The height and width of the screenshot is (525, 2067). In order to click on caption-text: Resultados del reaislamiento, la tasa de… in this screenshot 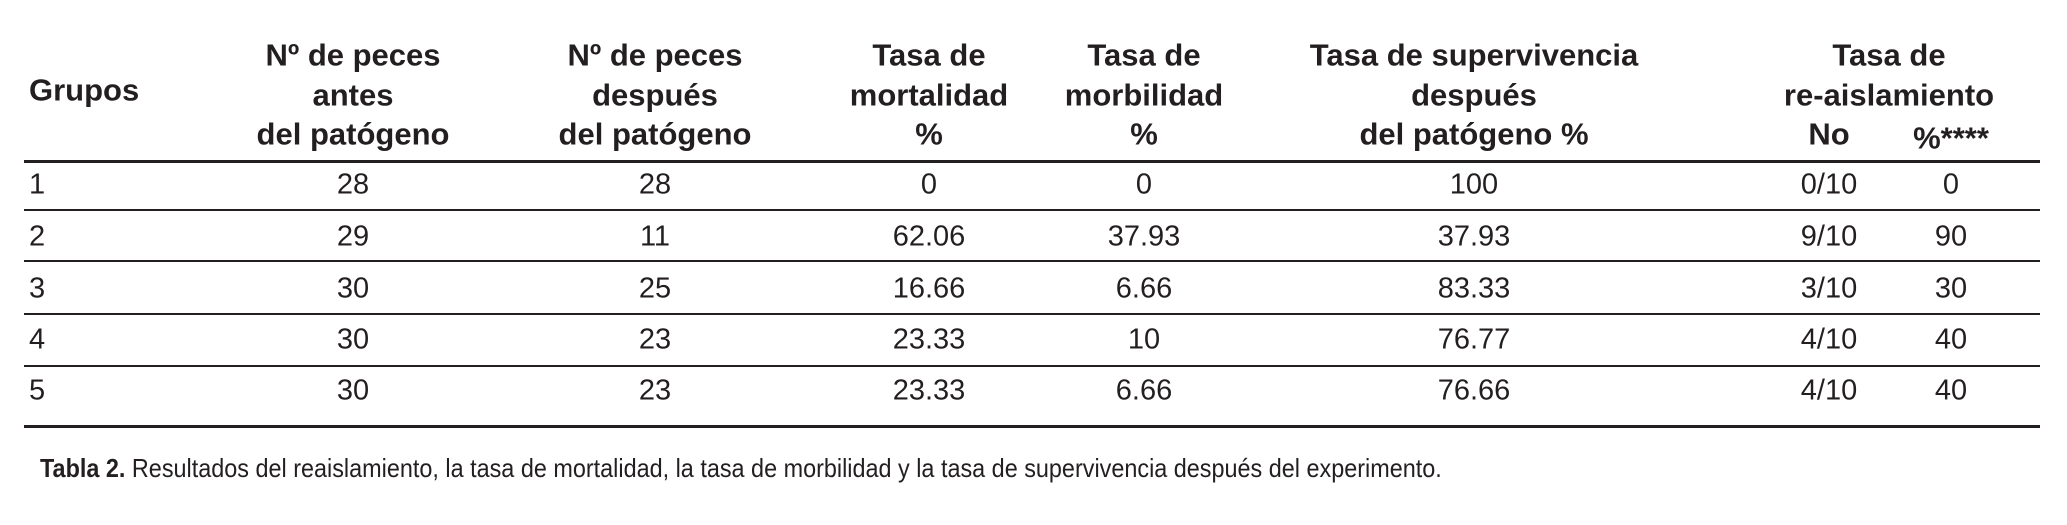, I will do `click(786, 468)`.